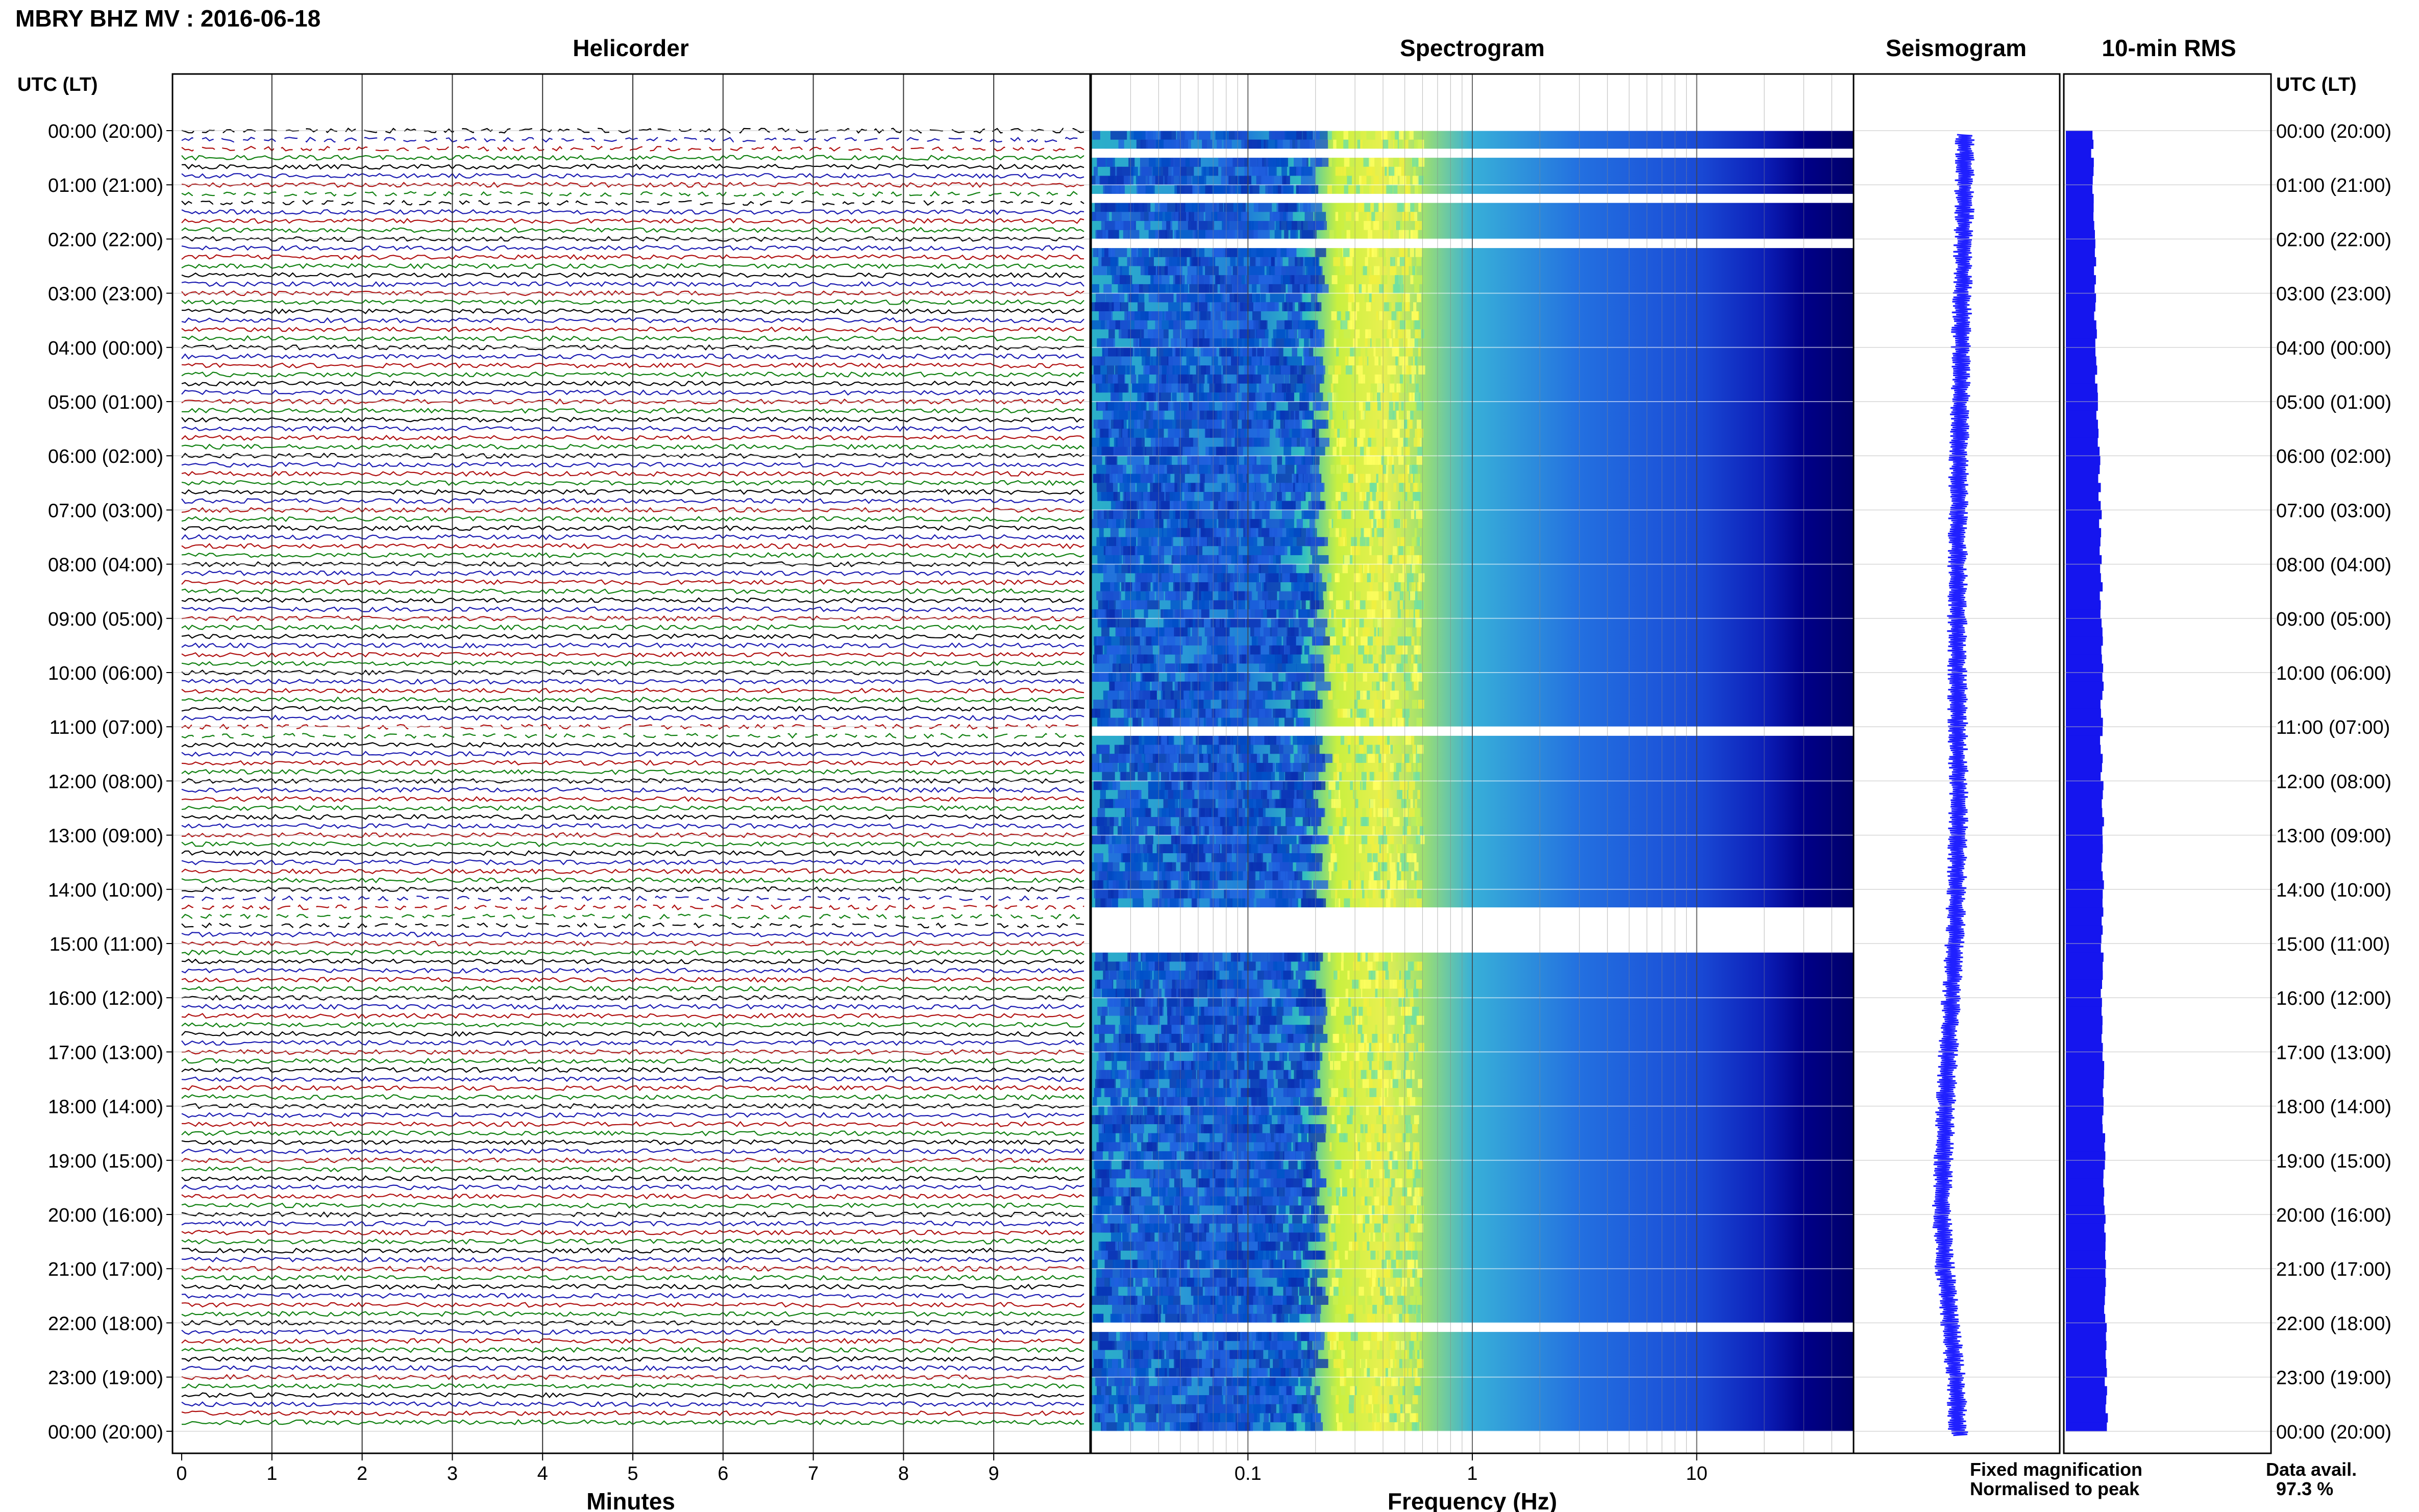 The height and width of the screenshot is (1512, 2419). I want to click on rms-title: 10-min RMS, so click(2169, 48).